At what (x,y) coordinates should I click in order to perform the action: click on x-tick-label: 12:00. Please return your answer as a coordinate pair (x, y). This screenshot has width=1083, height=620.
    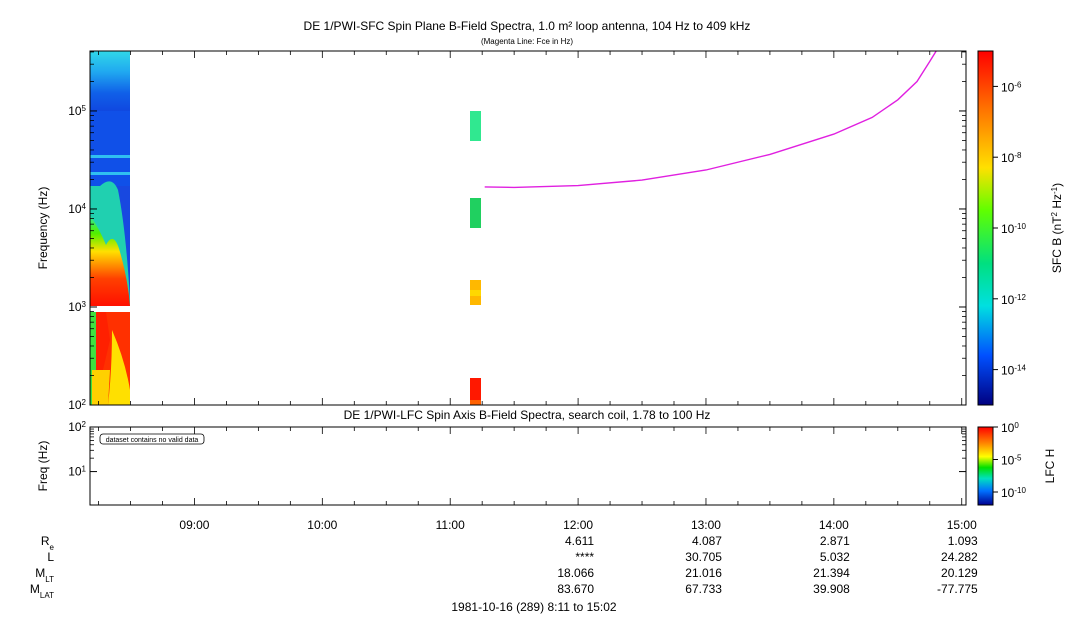
    Looking at the image, I should click on (578, 525).